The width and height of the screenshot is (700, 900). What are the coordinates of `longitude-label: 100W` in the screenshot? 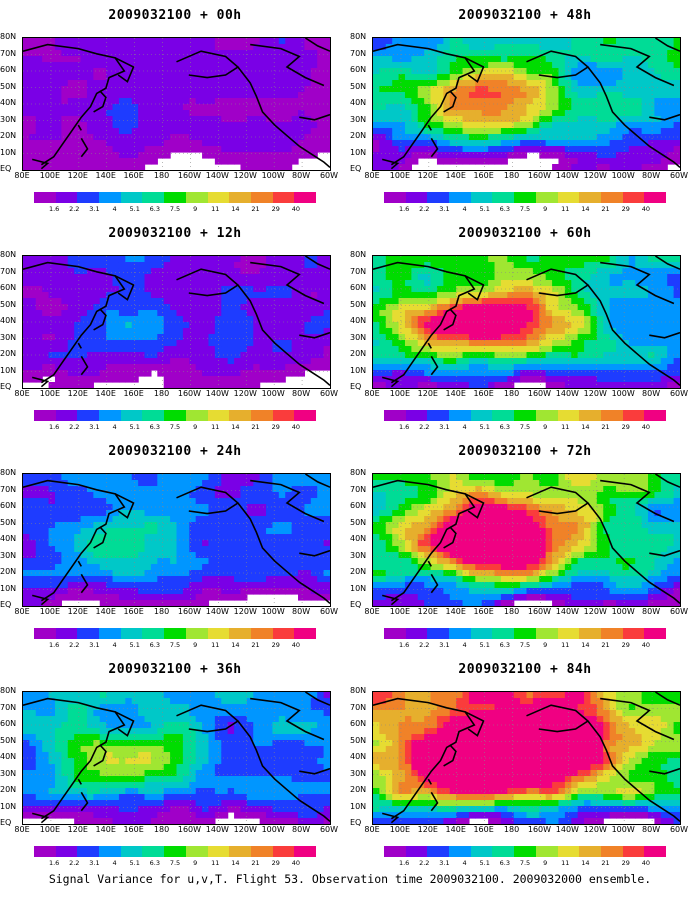 It's located at (623, 611).